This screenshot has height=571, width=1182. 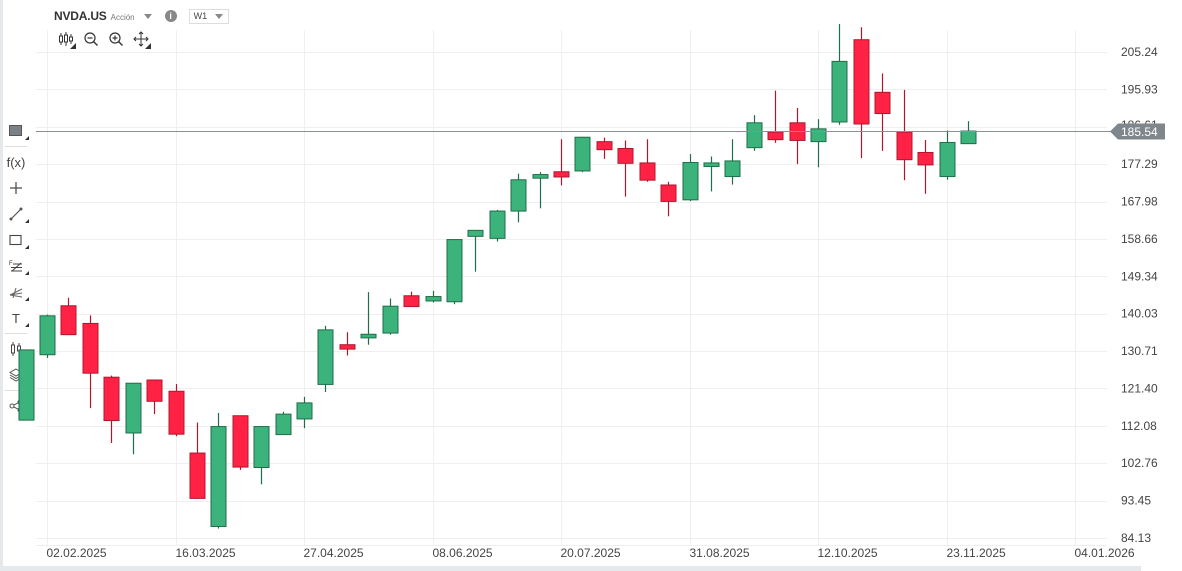 What do you see at coordinates (1, 285) in the screenshot?
I see `left-border` at bounding box center [1, 285].